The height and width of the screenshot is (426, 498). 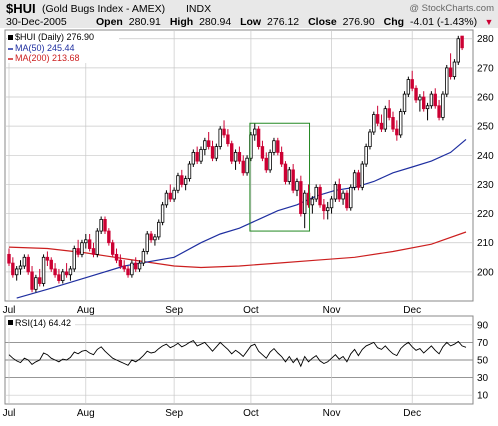 I want to click on legend-swatch-main, so click(x=10, y=37).